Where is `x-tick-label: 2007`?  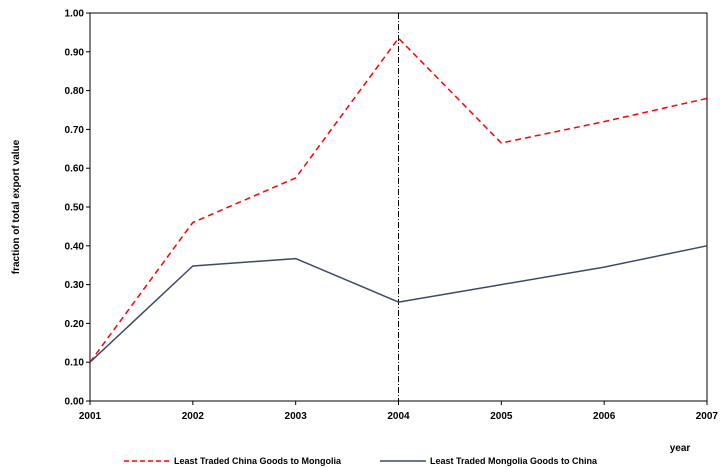 x-tick-label: 2007 is located at coordinates (707, 416).